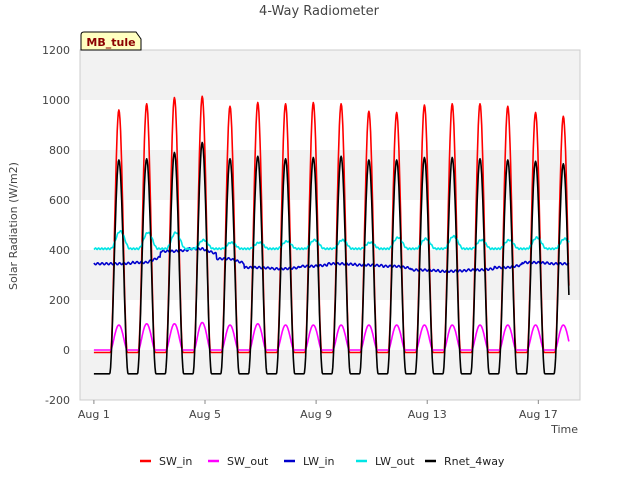  I want to click on x-axis-ticks: Aug 1 Aug 5 Aug 9 Aug 13 Aug 17, so click(318, 410).